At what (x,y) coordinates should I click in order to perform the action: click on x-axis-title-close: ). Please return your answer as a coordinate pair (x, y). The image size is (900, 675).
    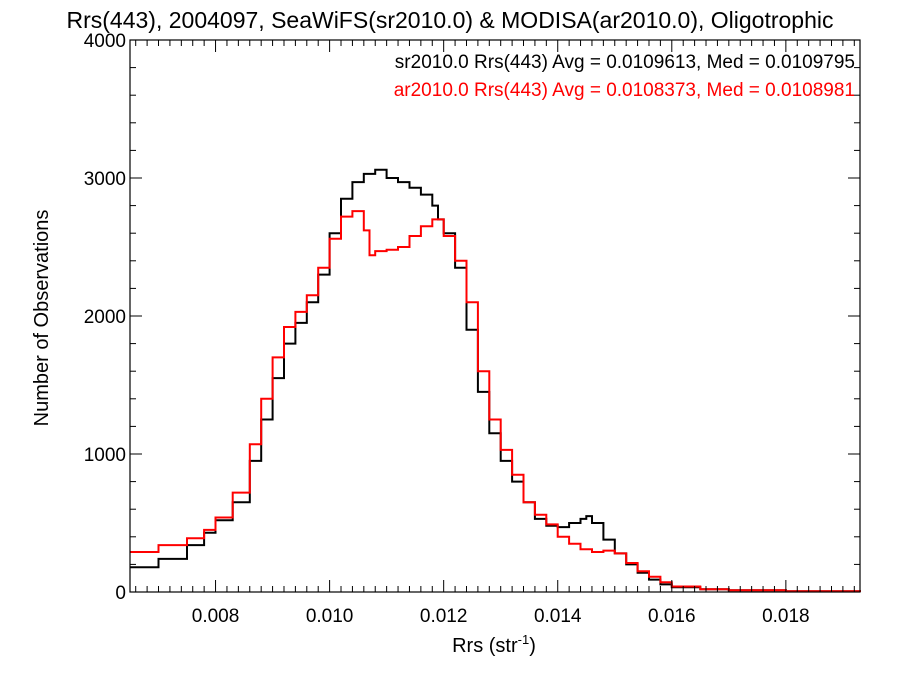
    Looking at the image, I should click on (532, 646).